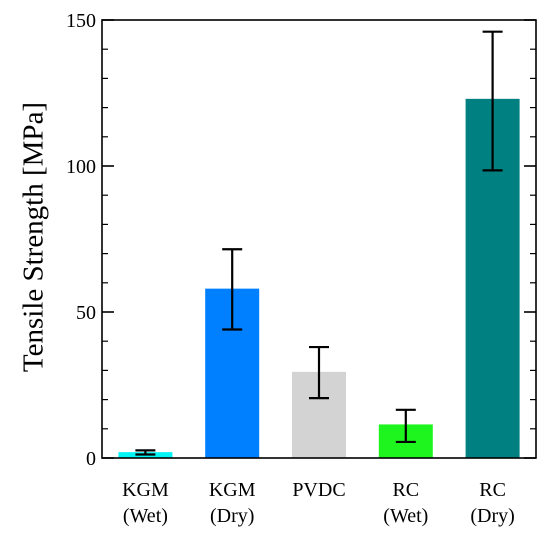  I want to click on category-label-4: RC, so click(492, 490).